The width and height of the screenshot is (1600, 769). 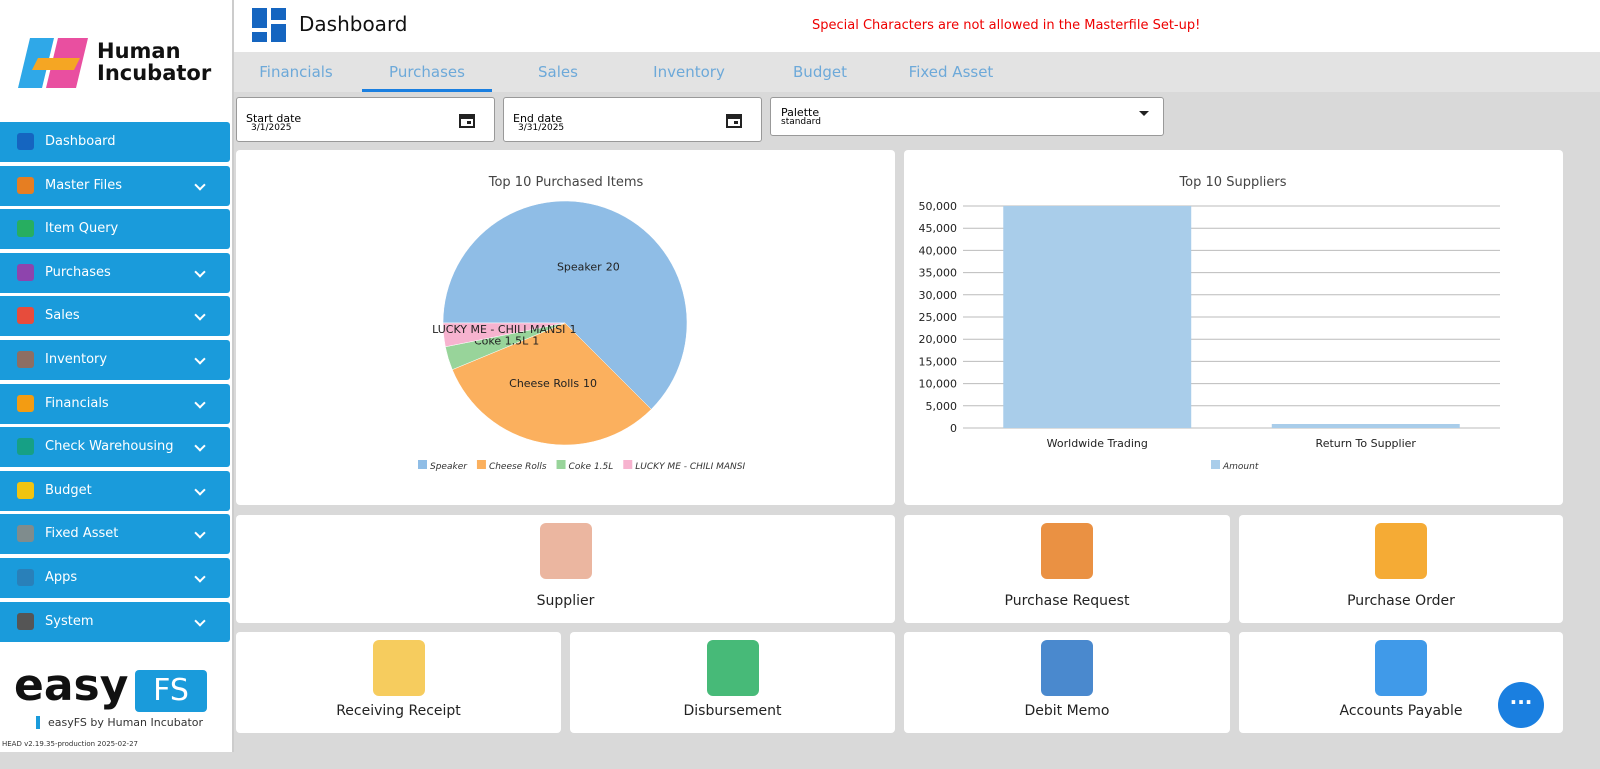 I want to click on menu-item: Master Files, so click(x=115, y=185).